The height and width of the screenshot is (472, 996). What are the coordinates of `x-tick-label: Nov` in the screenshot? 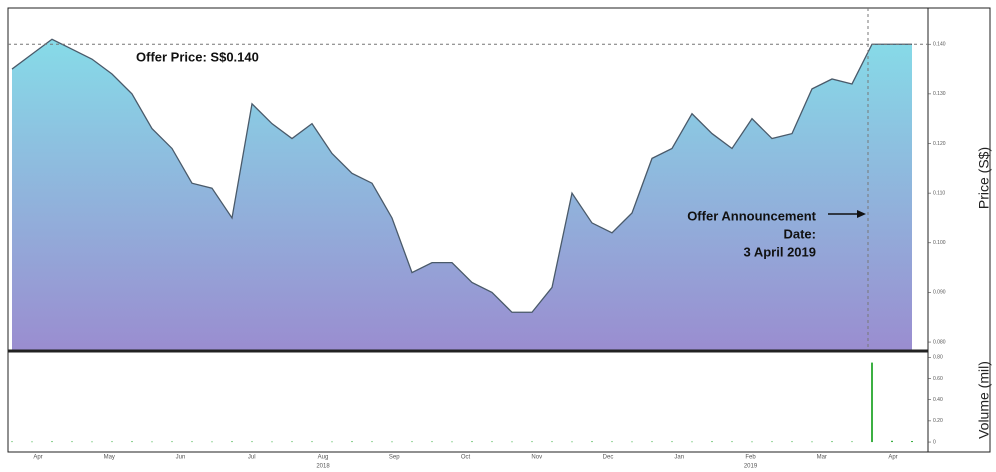 It's located at (536, 458).